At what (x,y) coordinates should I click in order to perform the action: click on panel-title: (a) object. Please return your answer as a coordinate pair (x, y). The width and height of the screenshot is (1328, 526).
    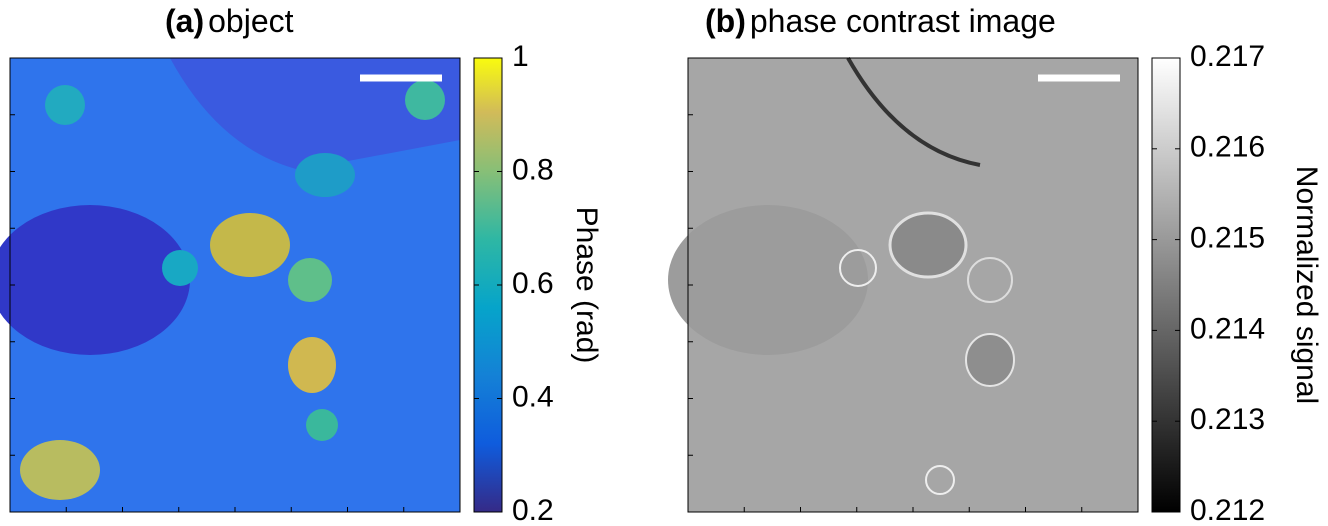
    Looking at the image, I should click on (229, 21).